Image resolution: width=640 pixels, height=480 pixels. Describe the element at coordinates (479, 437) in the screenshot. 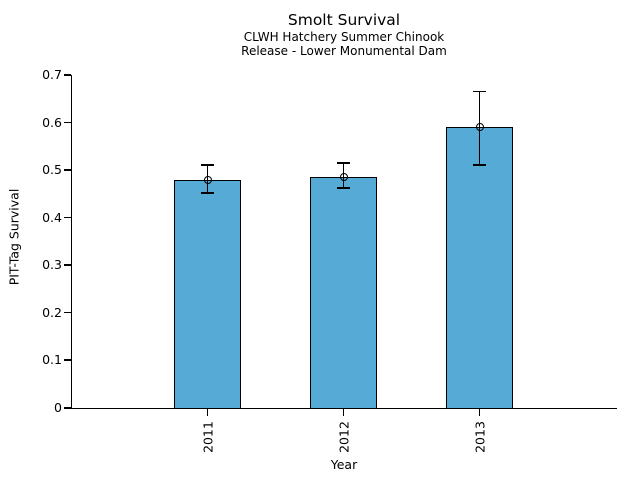

I see `x-tick-label: 2013` at that location.